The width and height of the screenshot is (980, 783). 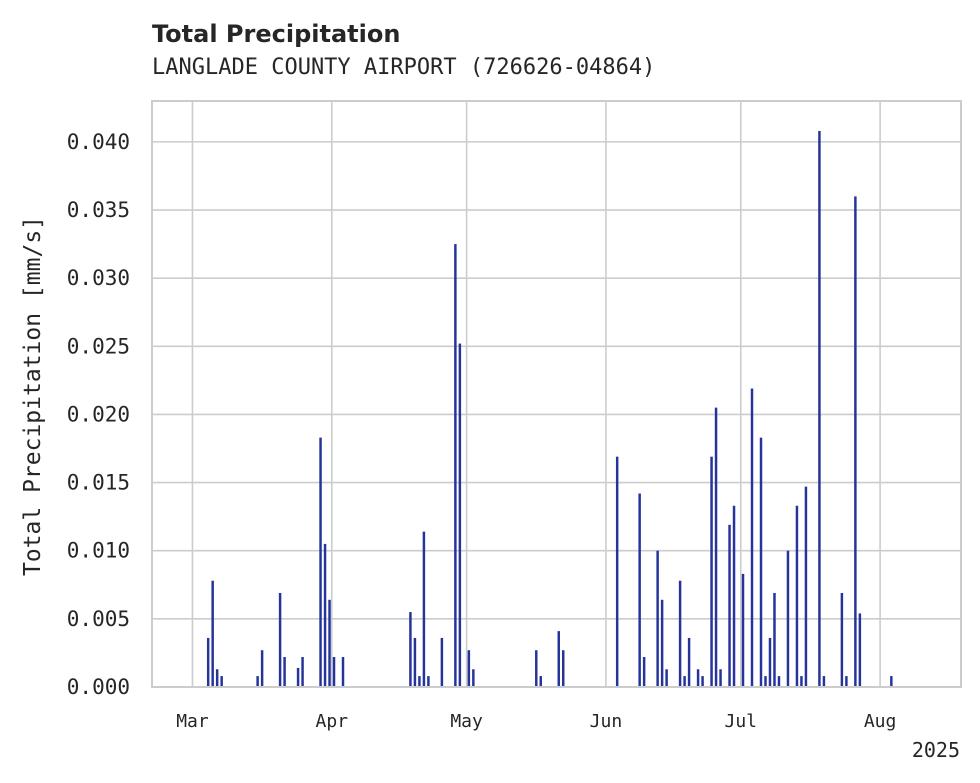 I want to click on y-tick-label: 0.015, so click(x=98, y=483).